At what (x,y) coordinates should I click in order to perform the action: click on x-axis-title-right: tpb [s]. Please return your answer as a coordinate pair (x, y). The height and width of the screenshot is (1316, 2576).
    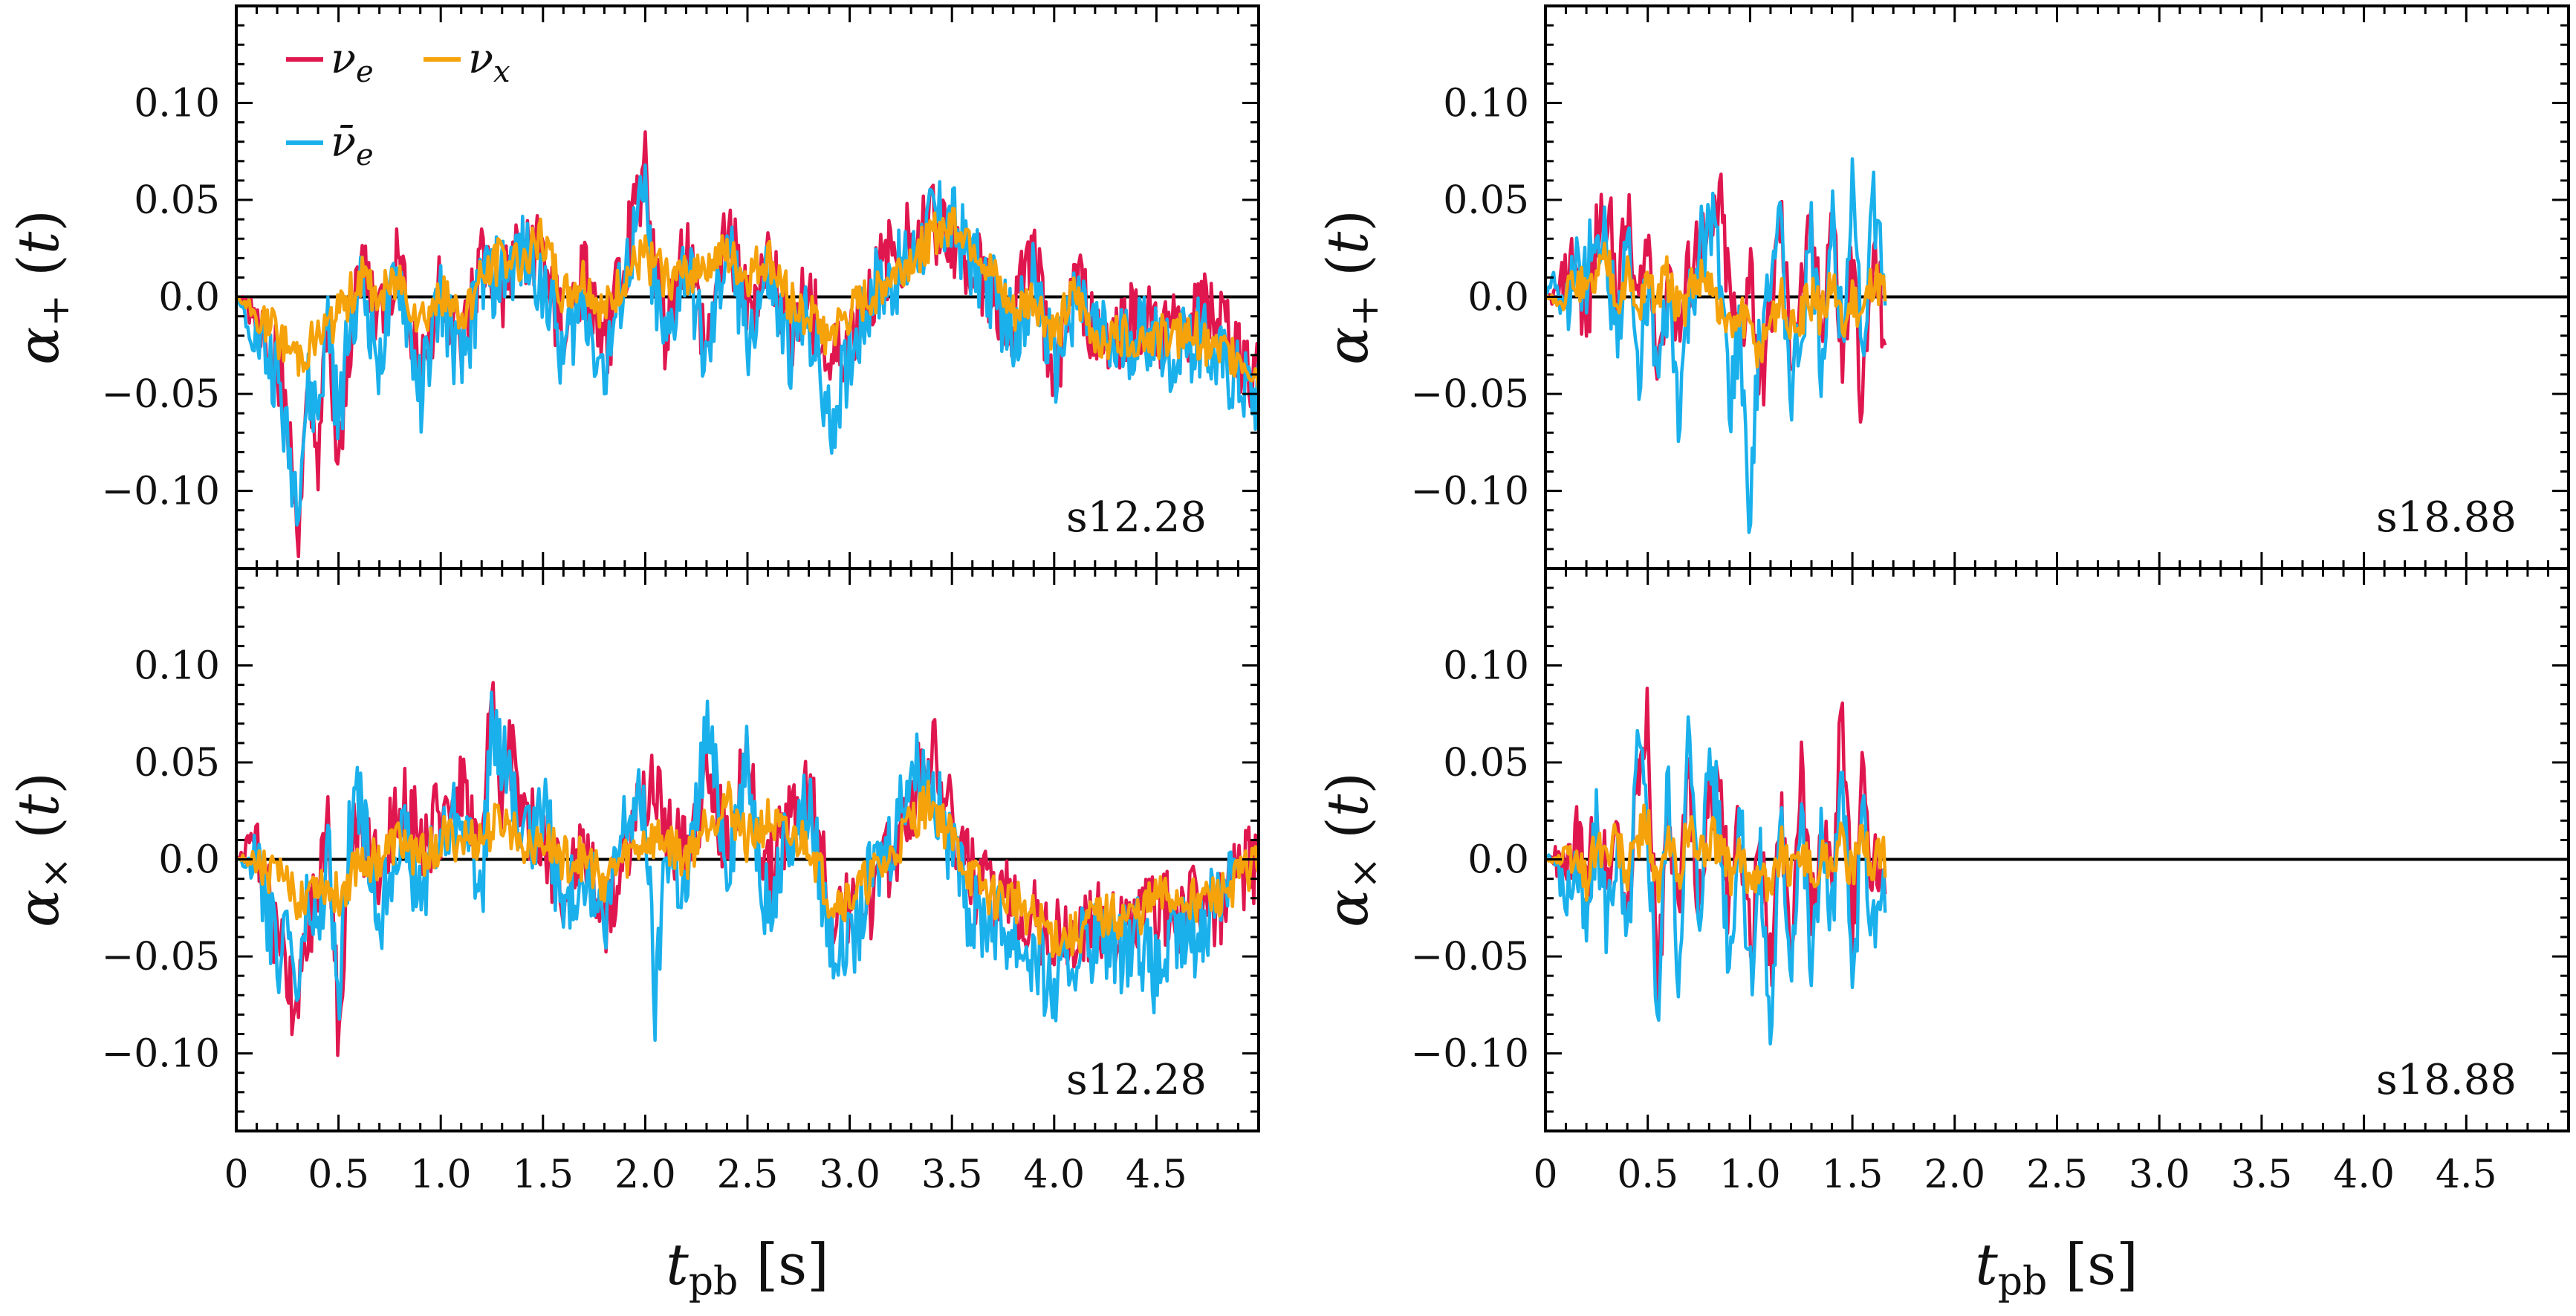
    Looking at the image, I should click on (2056, 1267).